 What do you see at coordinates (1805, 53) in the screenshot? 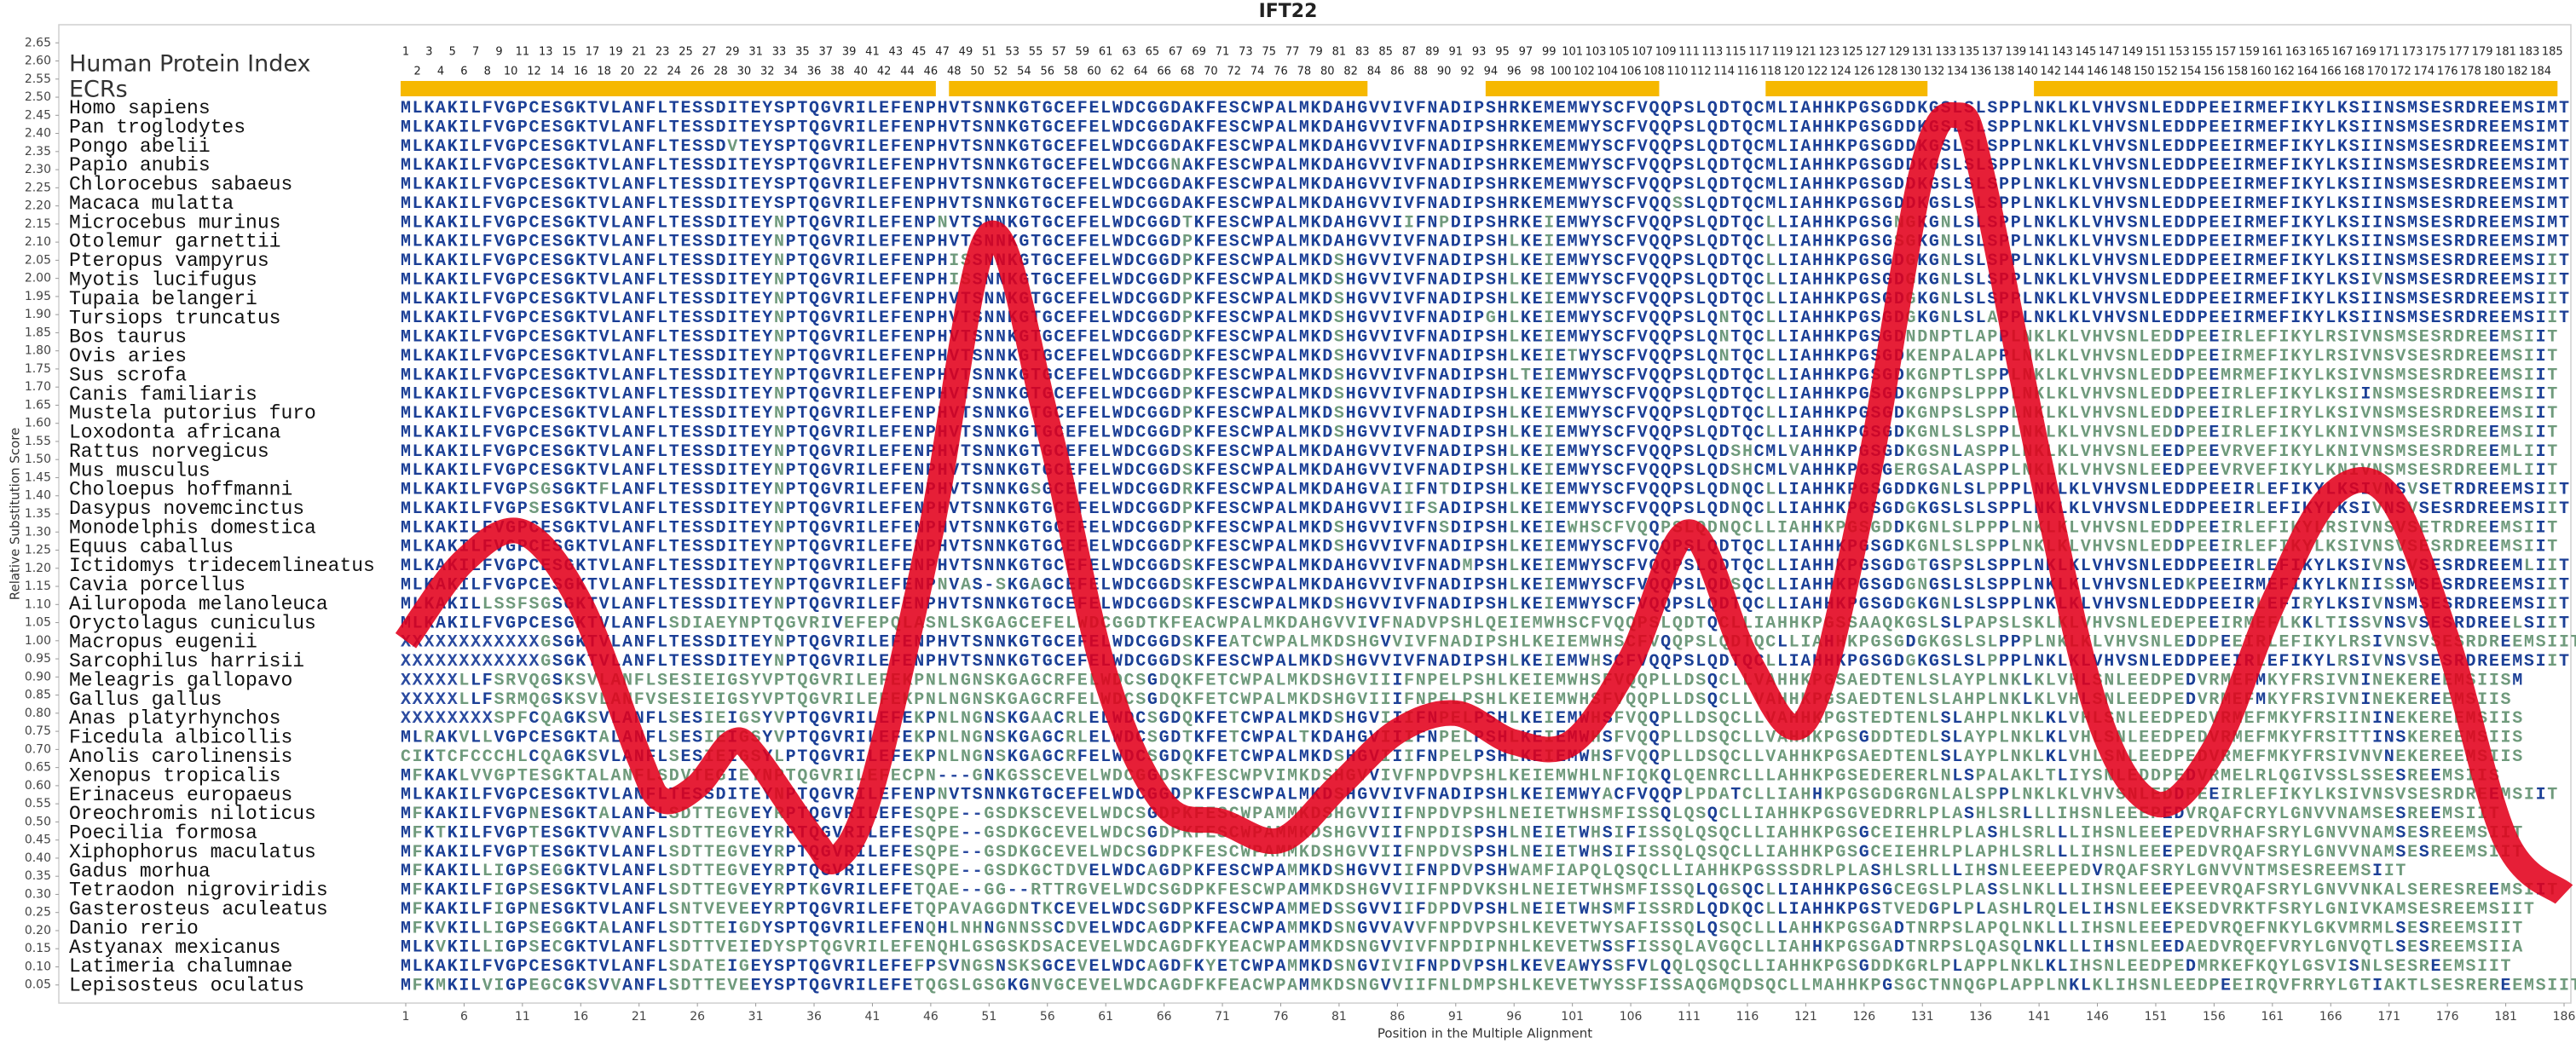
I see `protein-index: 121` at bounding box center [1805, 53].